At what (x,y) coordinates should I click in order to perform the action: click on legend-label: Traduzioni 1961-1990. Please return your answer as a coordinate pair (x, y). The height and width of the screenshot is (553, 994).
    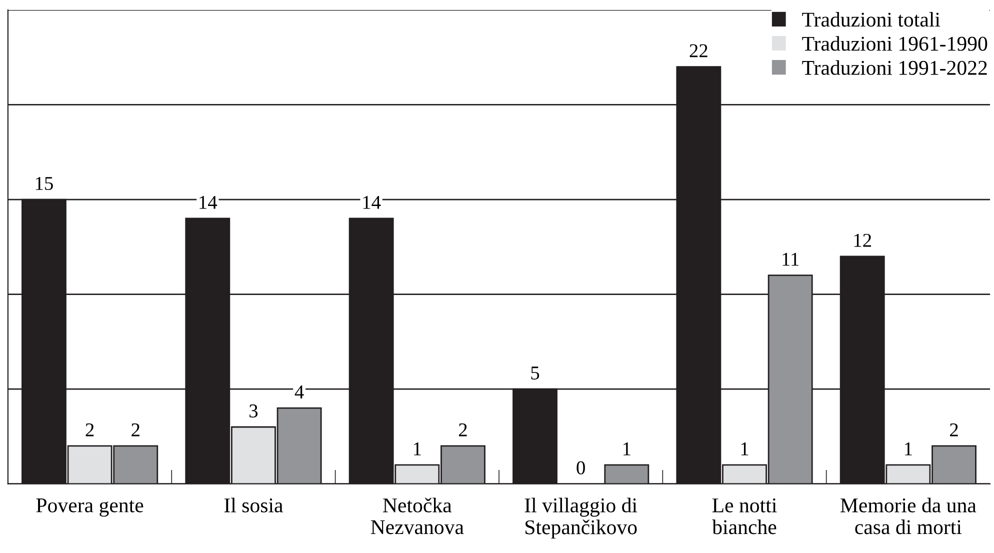
    Looking at the image, I should click on (895, 43).